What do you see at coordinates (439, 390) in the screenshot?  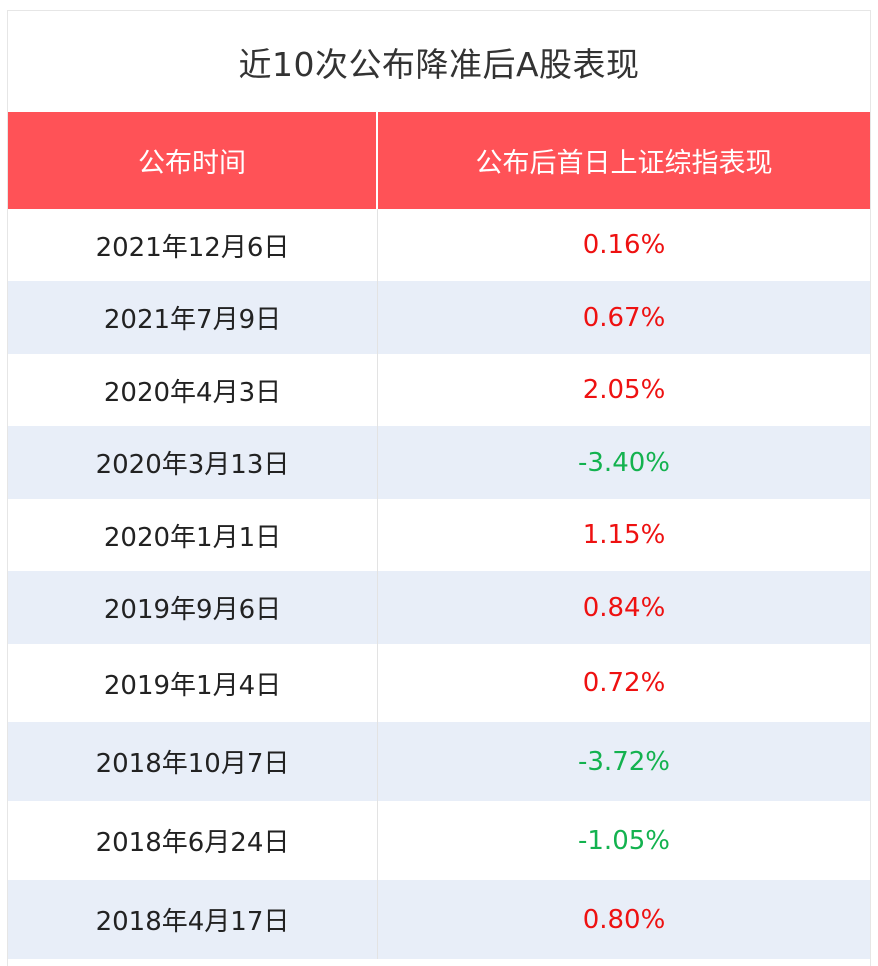 I see `table-row: 2020年4月3日 2.05%` at bounding box center [439, 390].